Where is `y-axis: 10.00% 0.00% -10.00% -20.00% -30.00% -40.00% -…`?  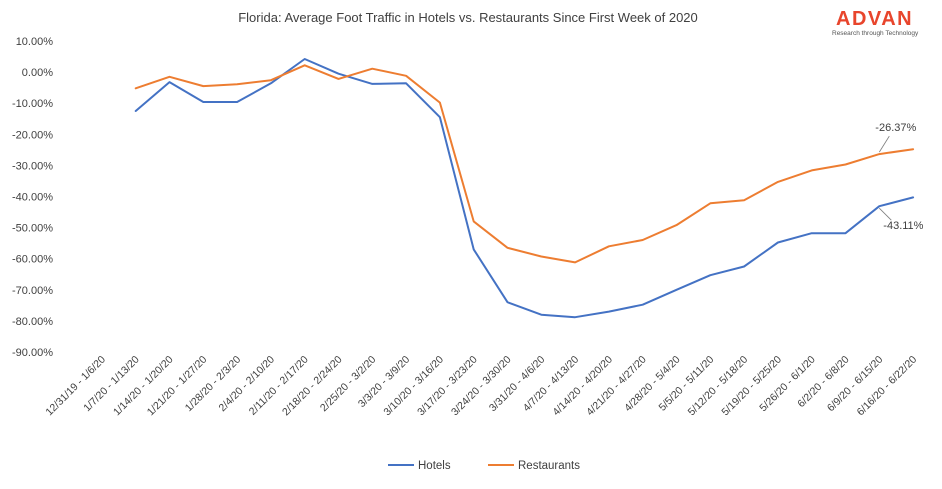 y-axis: 10.00% 0.00% -10.00% -20.00% -30.00% -40.00% -… is located at coordinates (32, 197).